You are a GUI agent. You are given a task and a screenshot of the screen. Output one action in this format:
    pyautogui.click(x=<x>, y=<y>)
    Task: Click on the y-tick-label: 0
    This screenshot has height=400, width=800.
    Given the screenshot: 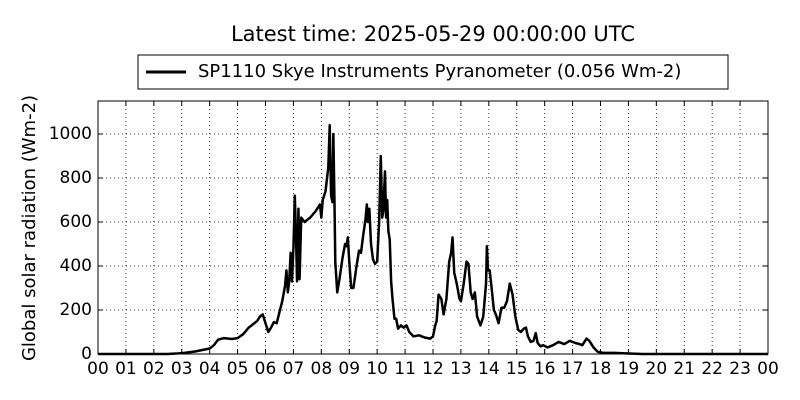 What is the action you would take?
    pyautogui.click(x=86, y=354)
    